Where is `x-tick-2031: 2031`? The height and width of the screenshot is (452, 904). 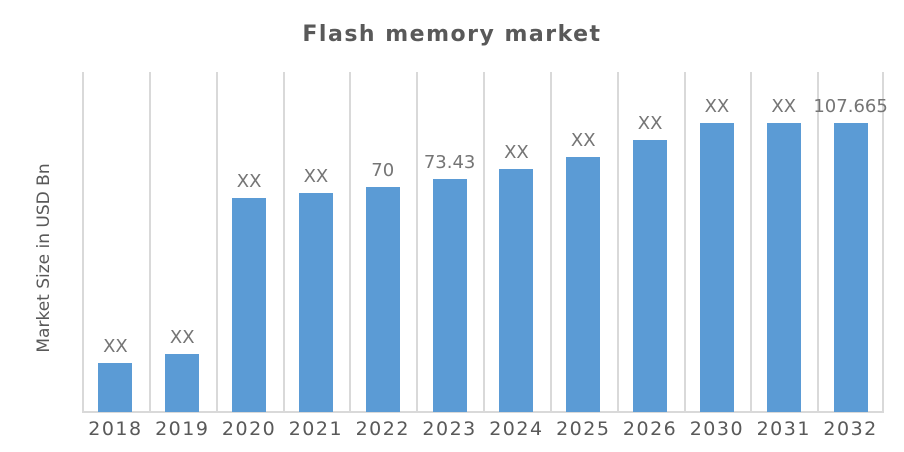 x-tick-2031: 2031 is located at coordinates (783, 429).